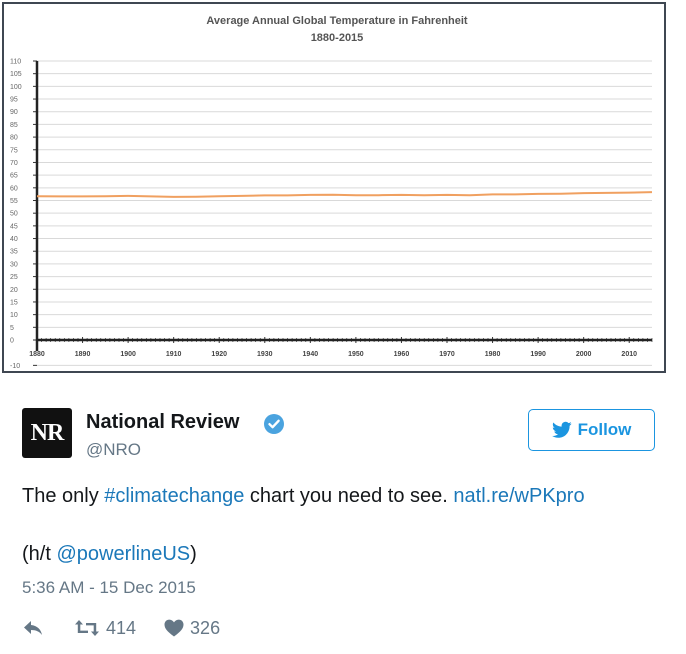  I want to click on y-tick-label: 15, so click(14, 302).